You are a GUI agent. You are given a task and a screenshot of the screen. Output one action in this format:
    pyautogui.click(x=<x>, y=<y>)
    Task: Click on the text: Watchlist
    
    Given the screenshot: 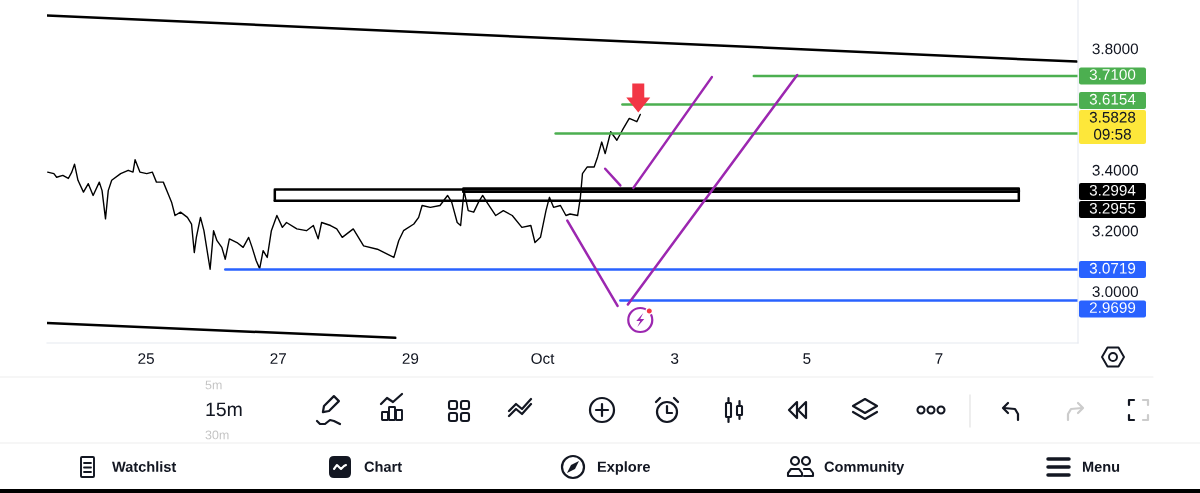 What is the action you would take?
    pyautogui.click(x=144, y=466)
    